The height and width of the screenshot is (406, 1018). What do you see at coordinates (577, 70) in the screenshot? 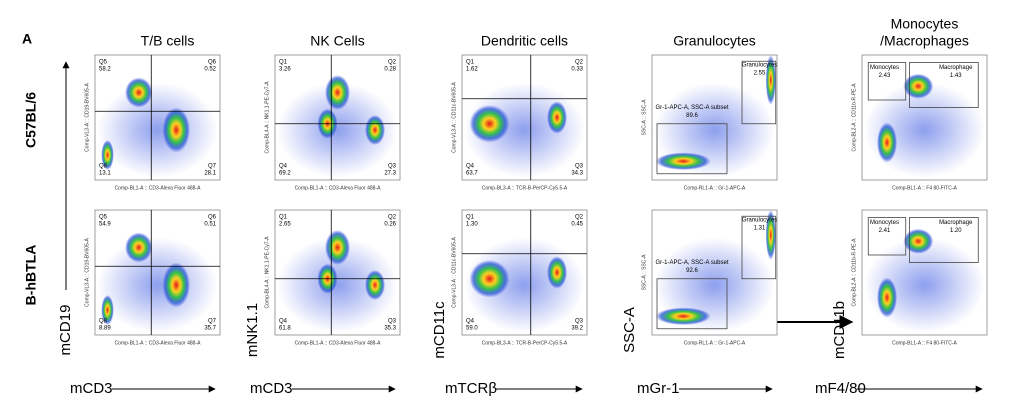
I see `gate-value: 0.33` at bounding box center [577, 70].